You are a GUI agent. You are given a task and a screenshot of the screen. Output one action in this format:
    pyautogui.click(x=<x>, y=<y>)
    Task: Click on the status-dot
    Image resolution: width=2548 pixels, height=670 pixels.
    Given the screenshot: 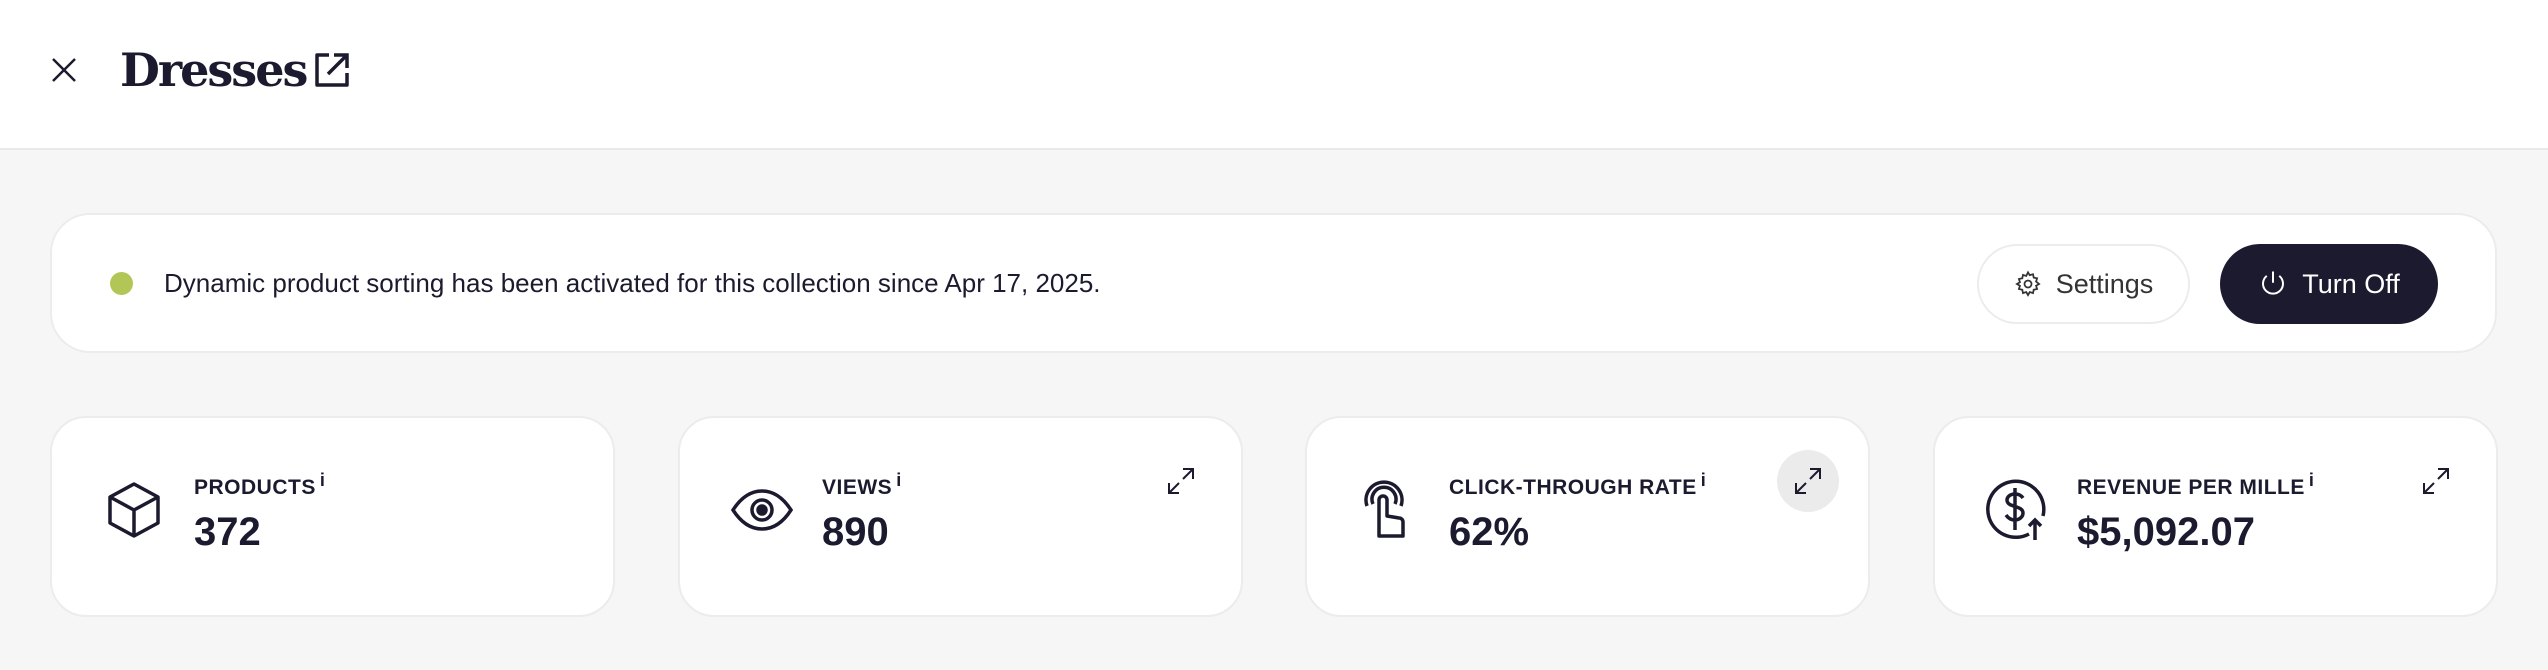 What is the action you would take?
    pyautogui.click(x=121, y=283)
    